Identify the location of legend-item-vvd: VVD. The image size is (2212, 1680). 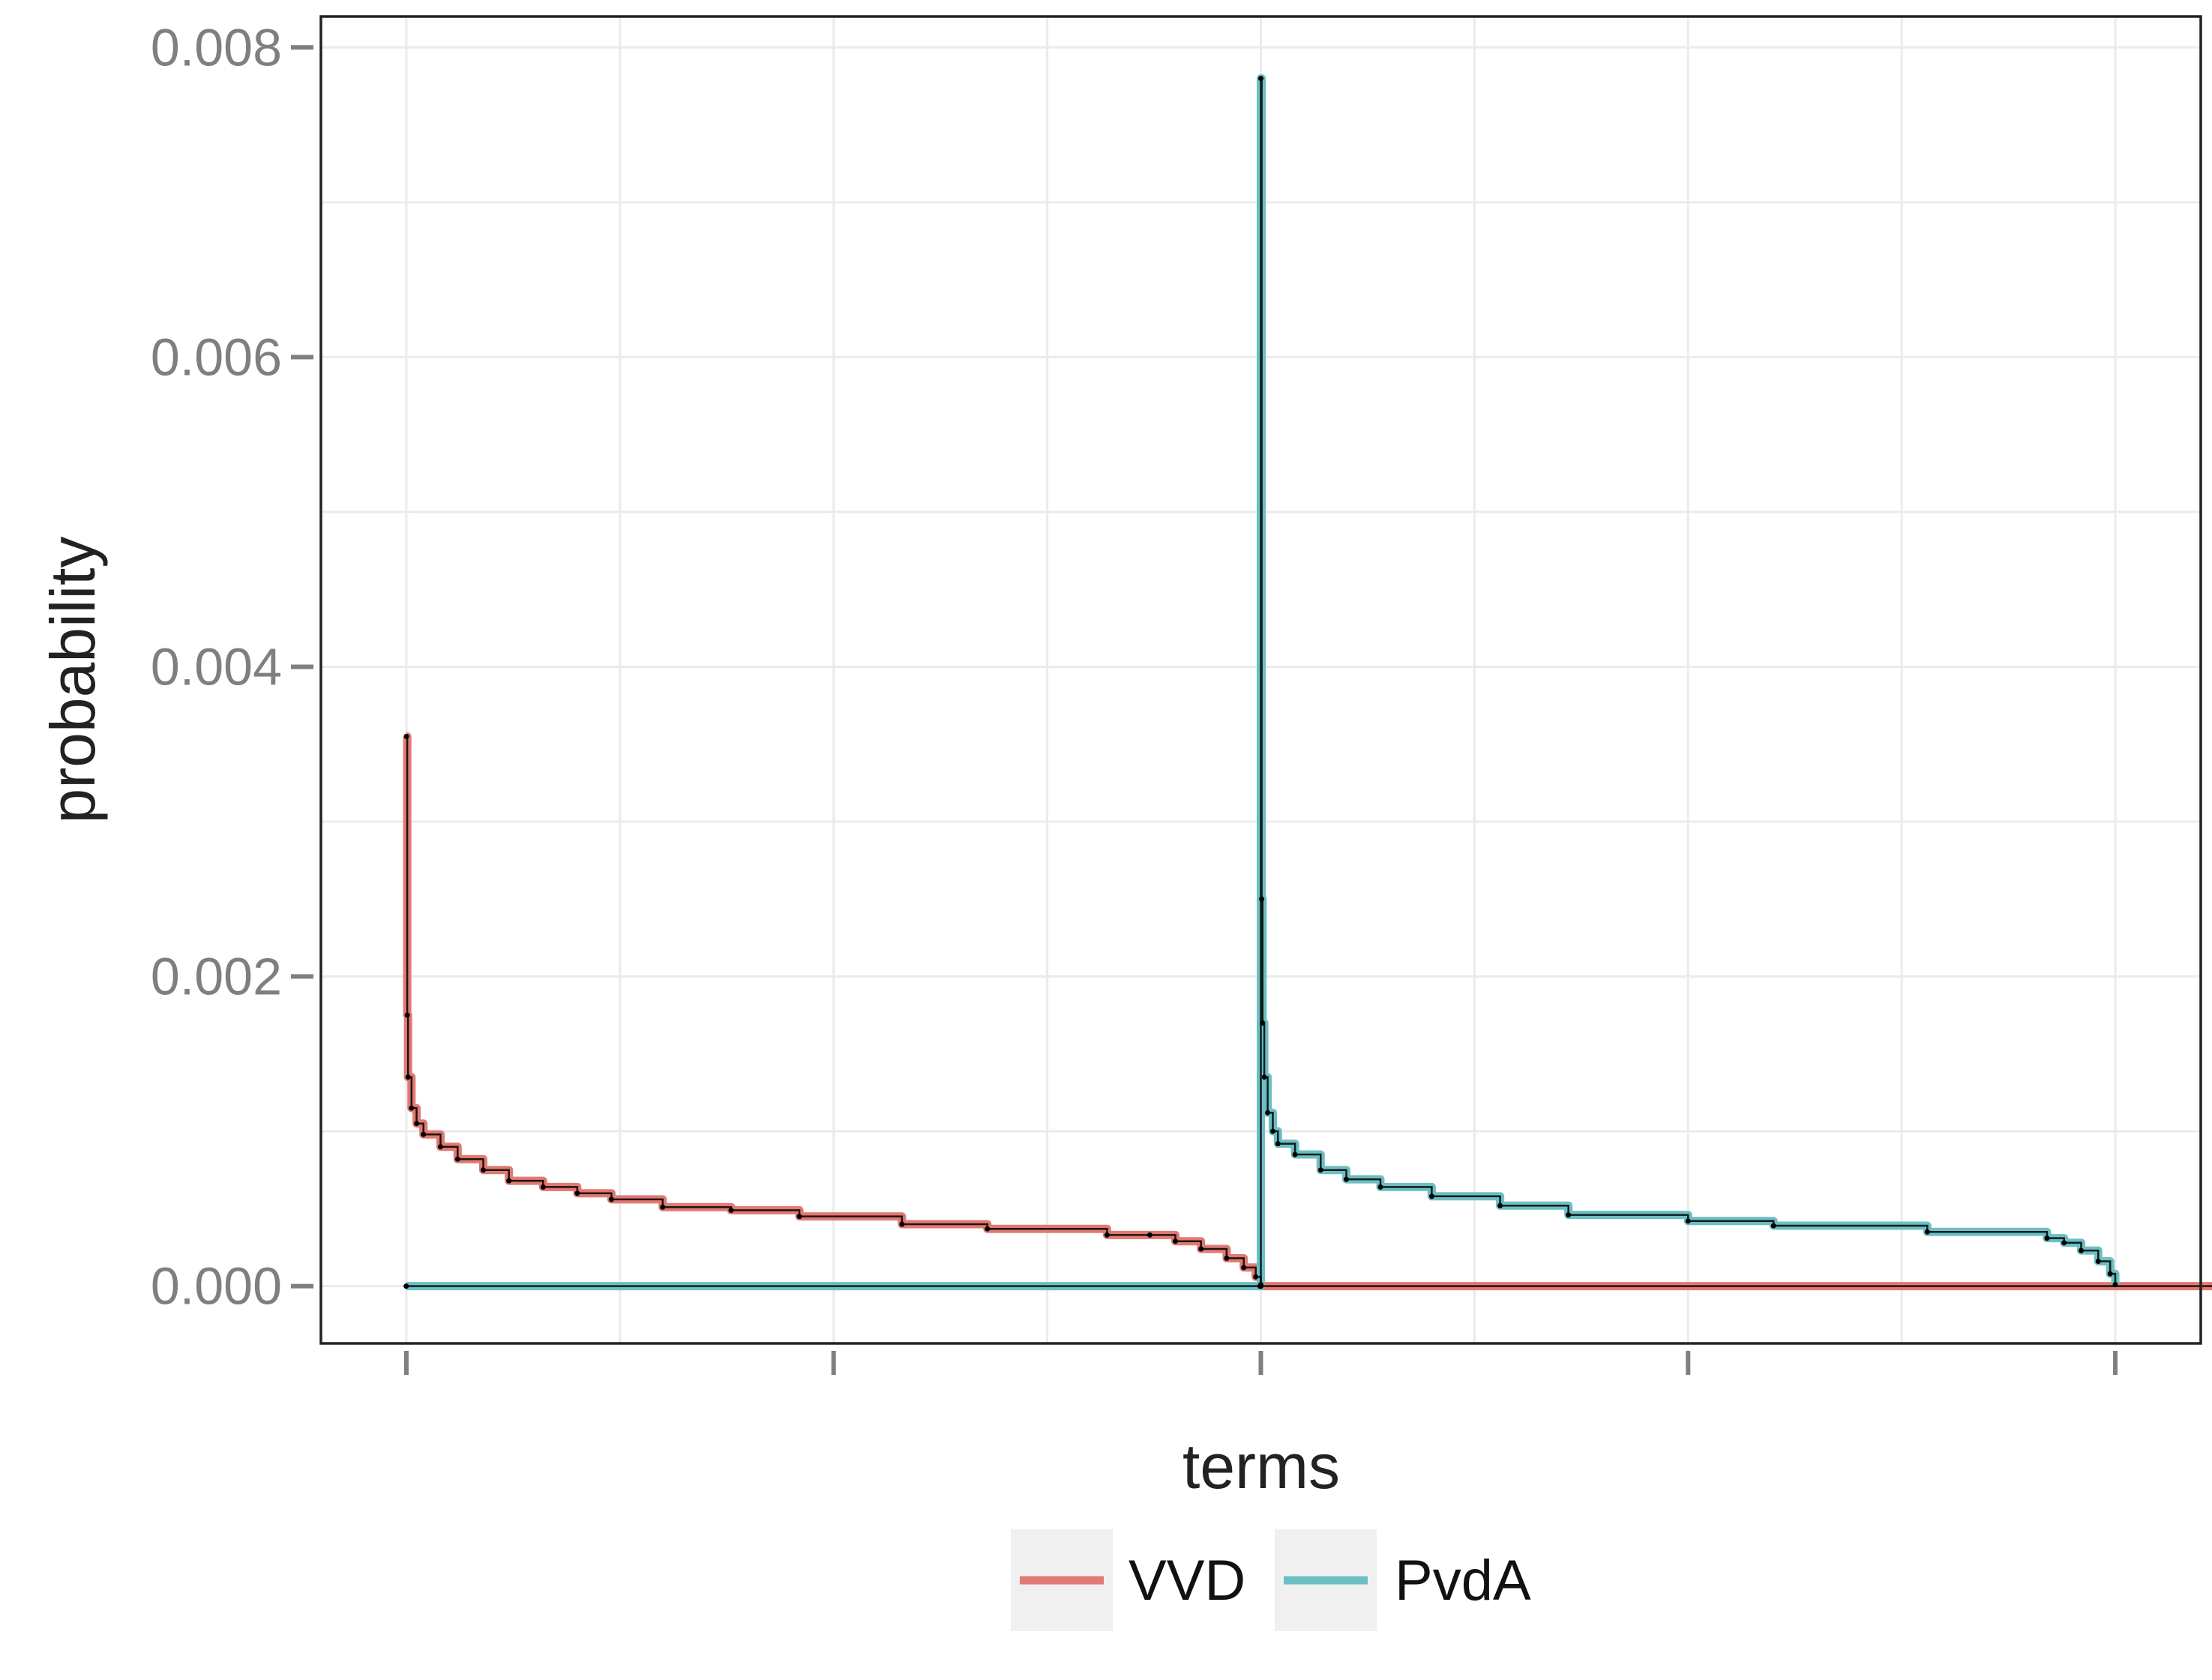
(1128, 1580).